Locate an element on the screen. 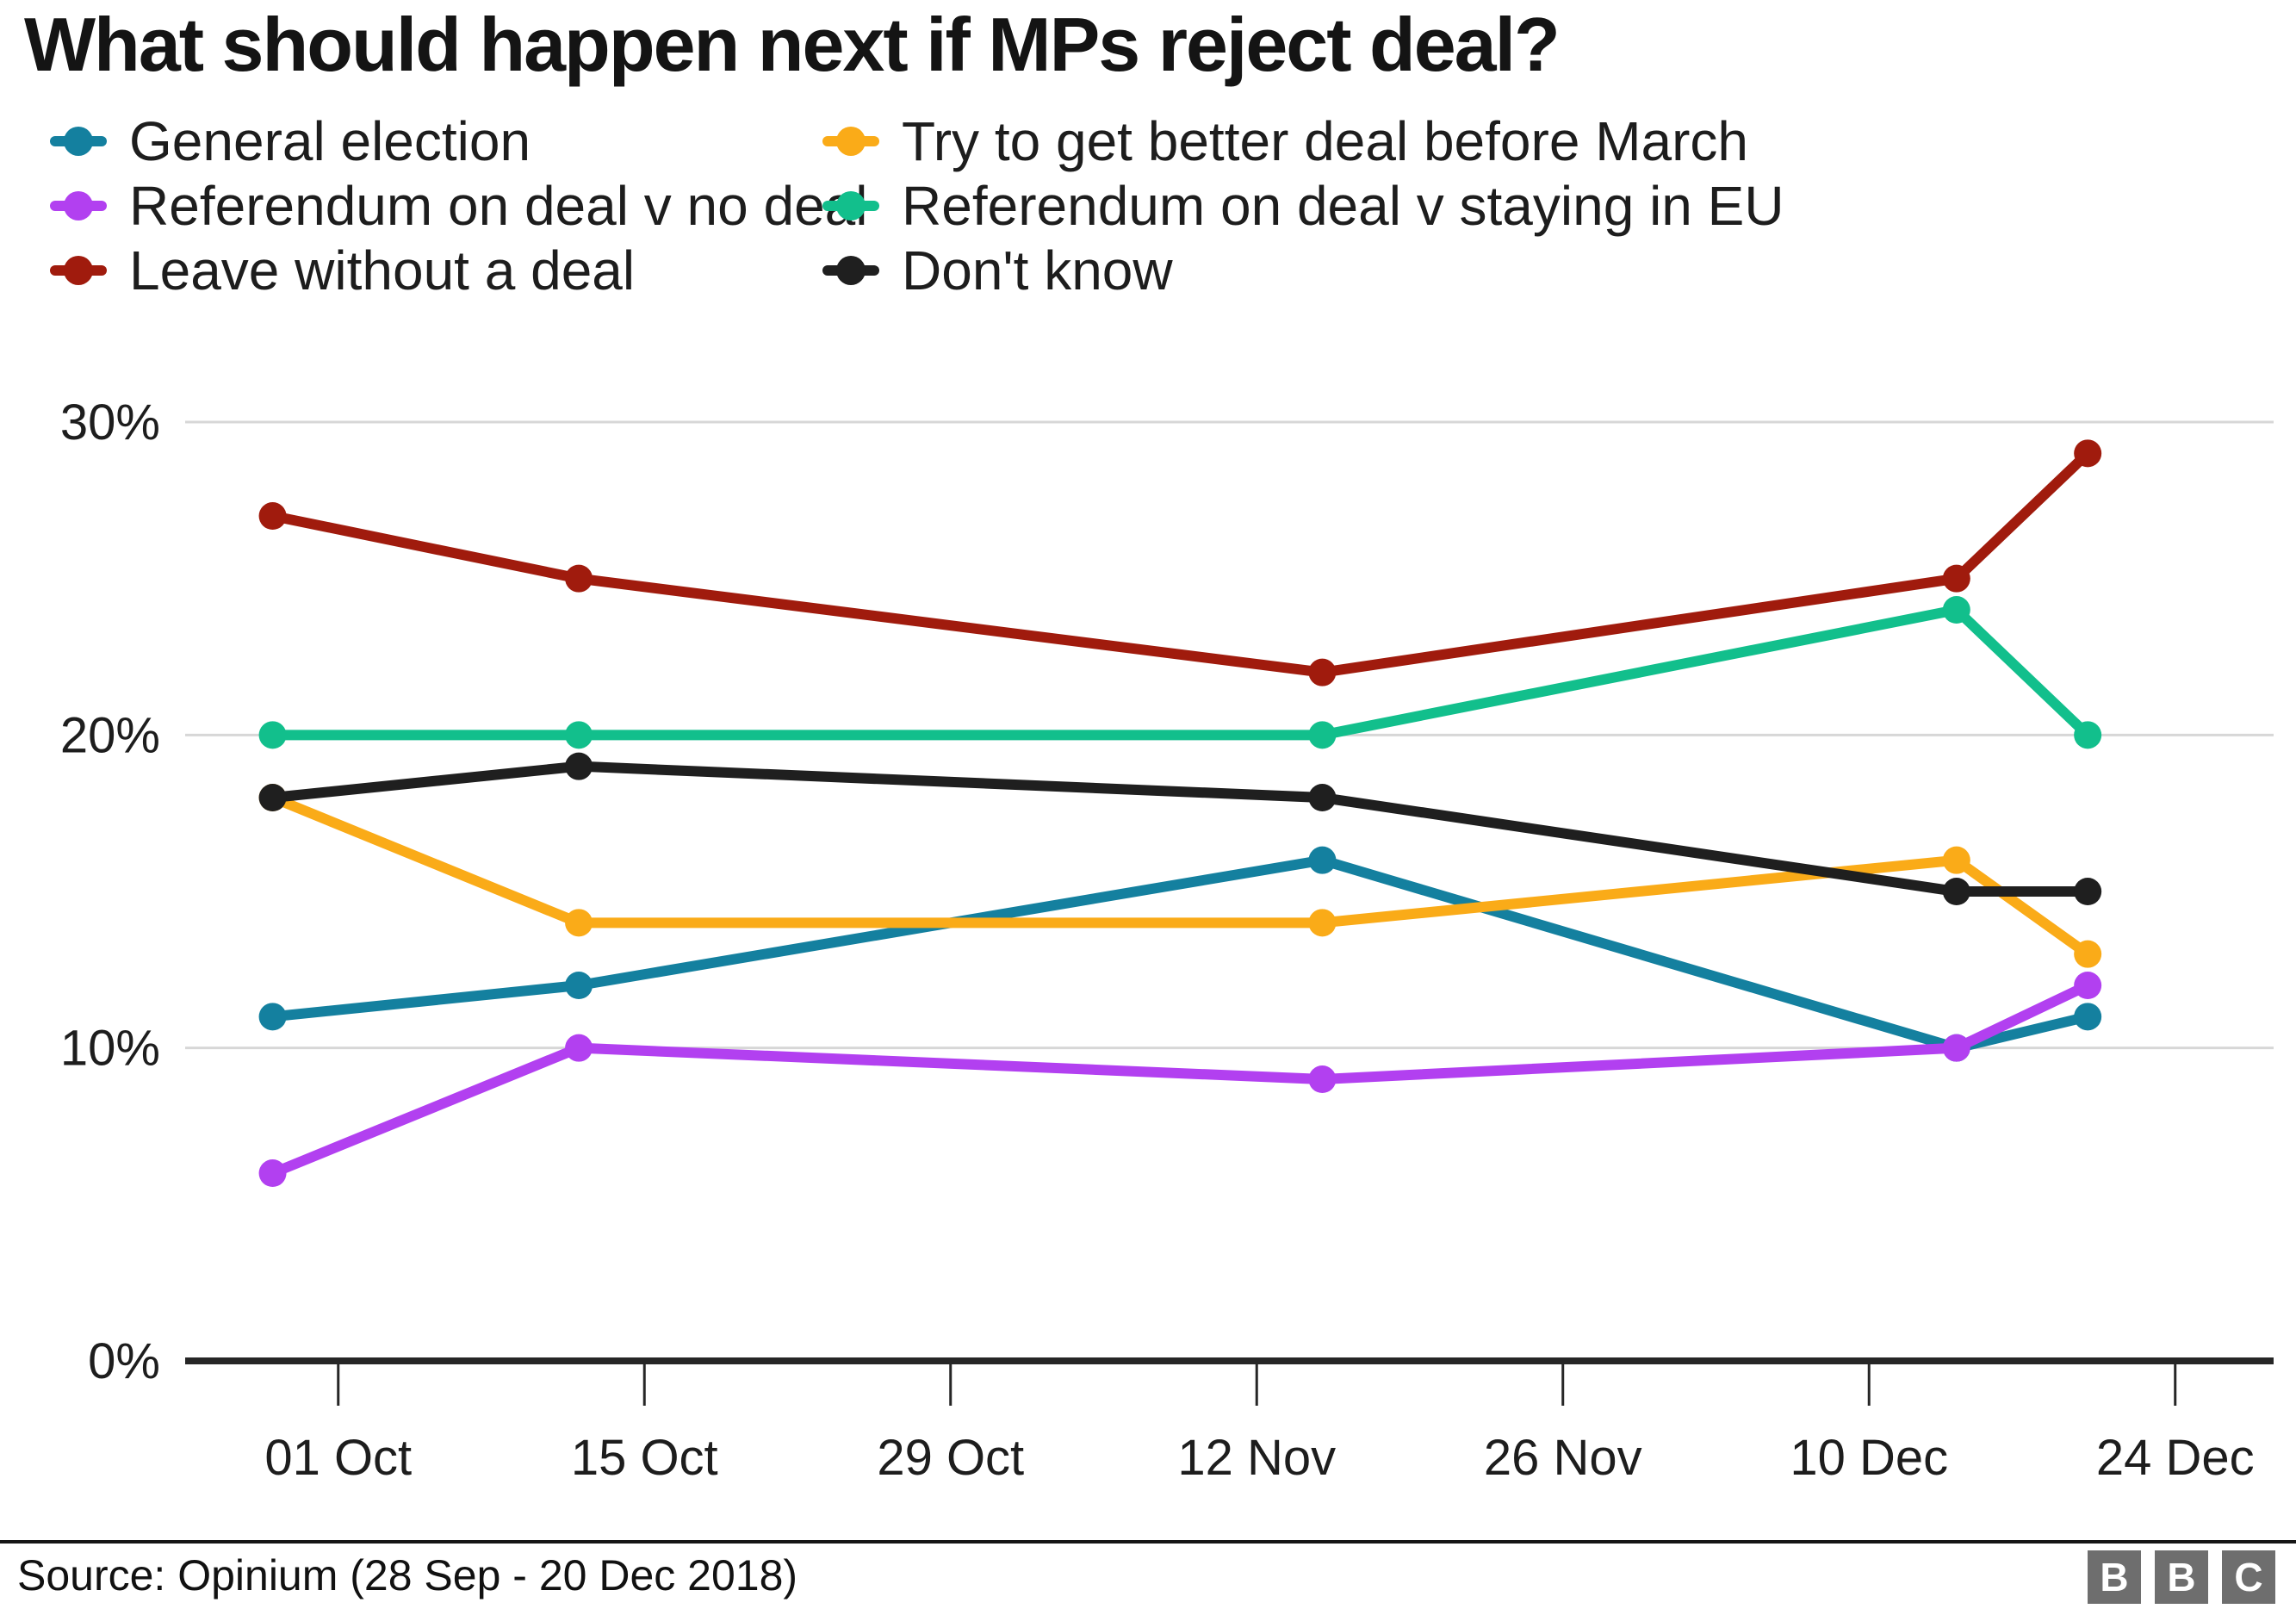  bbc-logo-letter: C is located at coordinates (2248, 1577).